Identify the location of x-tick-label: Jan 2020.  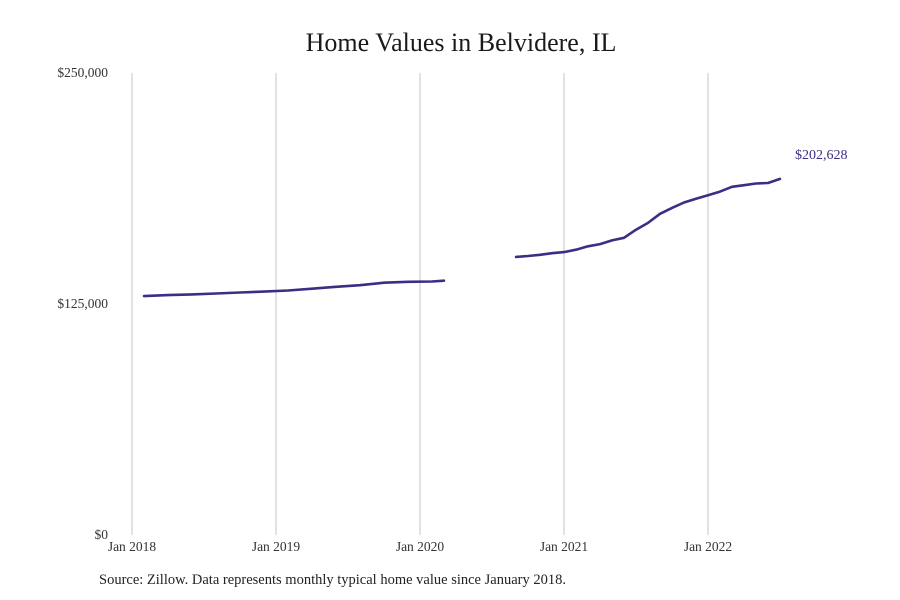
(420, 546).